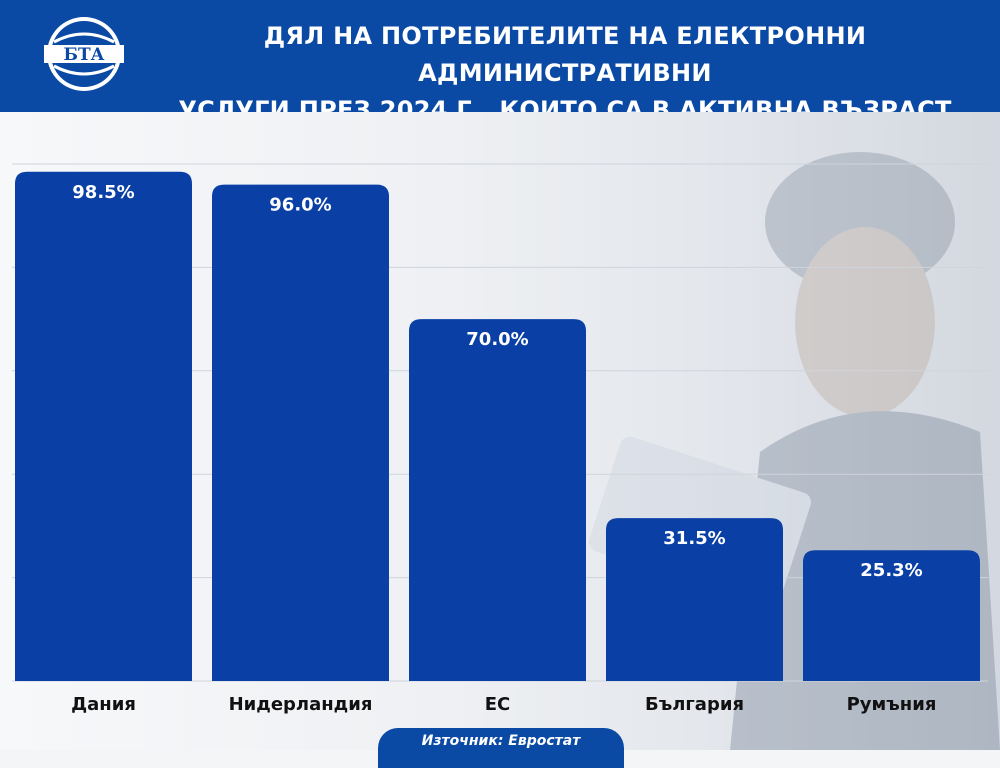 This screenshot has width=1000, height=768. What do you see at coordinates (103, 192) in the screenshot?
I see `value-label: 98.5%` at bounding box center [103, 192].